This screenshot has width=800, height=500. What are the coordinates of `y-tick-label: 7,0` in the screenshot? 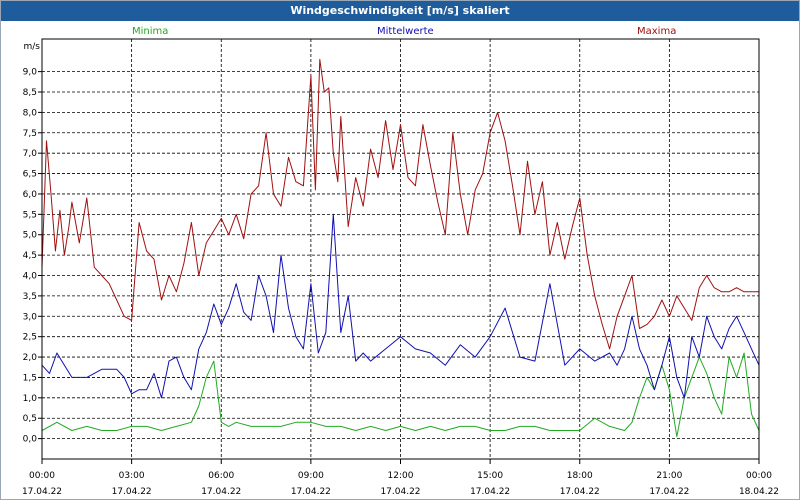 It's located at (30, 154).